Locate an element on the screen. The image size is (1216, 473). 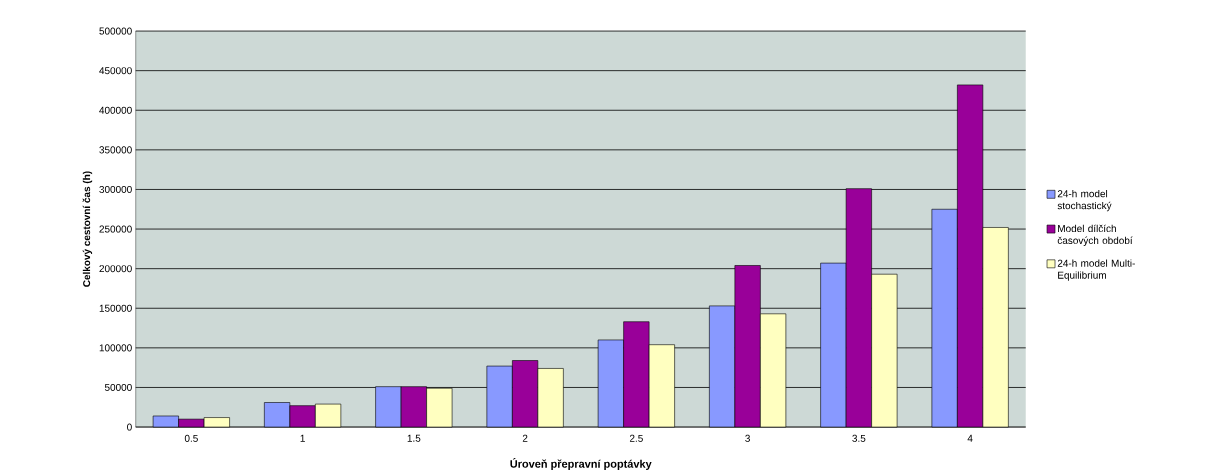
y-tick-label: 300000 is located at coordinates (115, 189).